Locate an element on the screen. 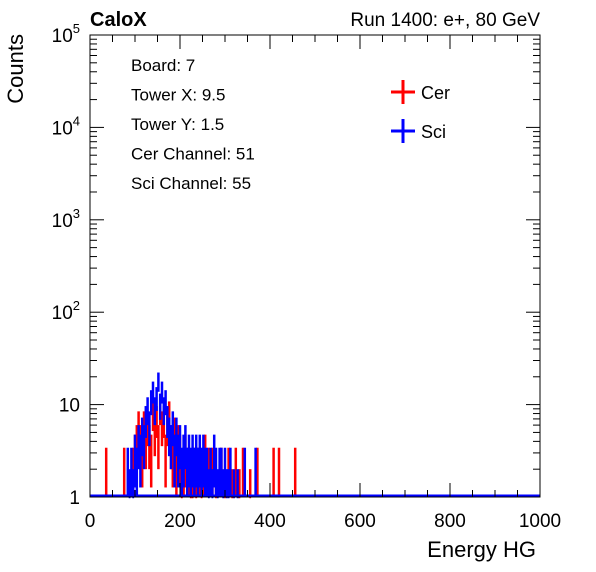 Image resolution: width=596 pixels, height=572 pixels. y-tick-exponent: 4 is located at coordinates (76, 120).